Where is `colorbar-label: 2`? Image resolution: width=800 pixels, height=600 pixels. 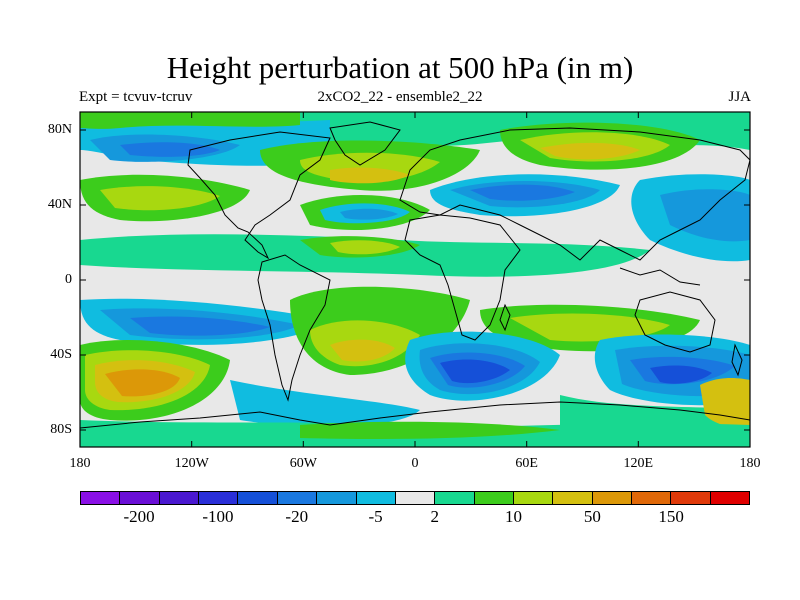 colorbar-label: 2 is located at coordinates (434, 516).